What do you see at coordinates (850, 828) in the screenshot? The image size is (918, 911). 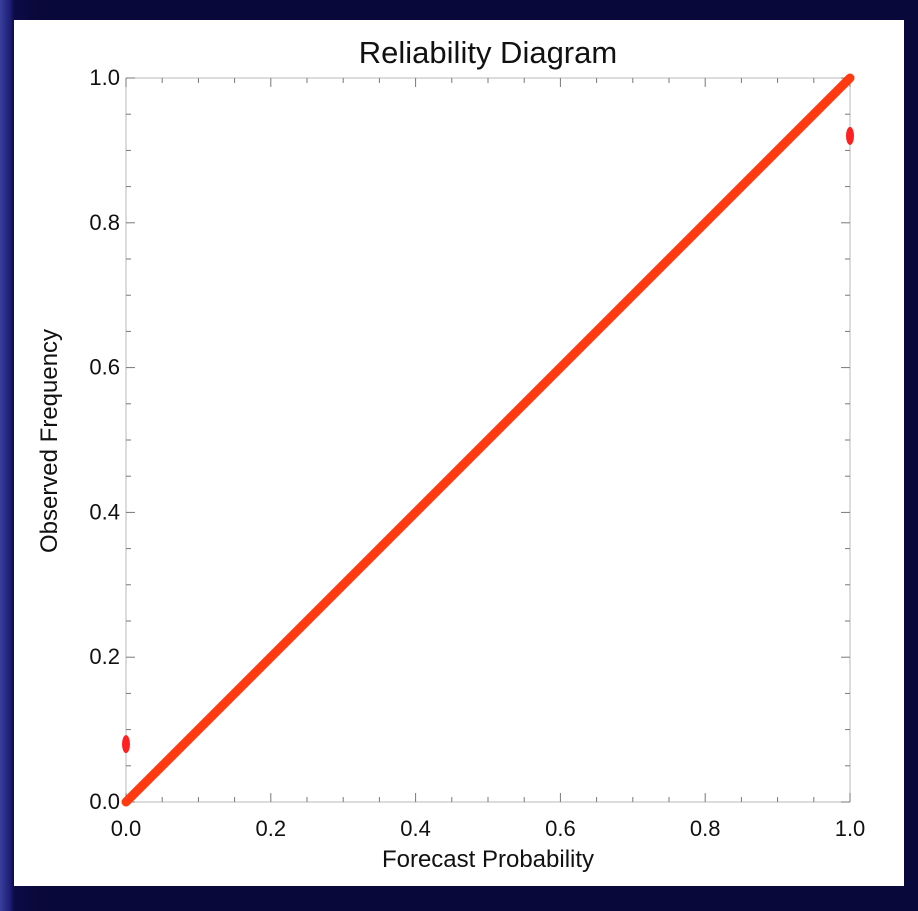 I see `x-tick-label: 1.0` at bounding box center [850, 828].